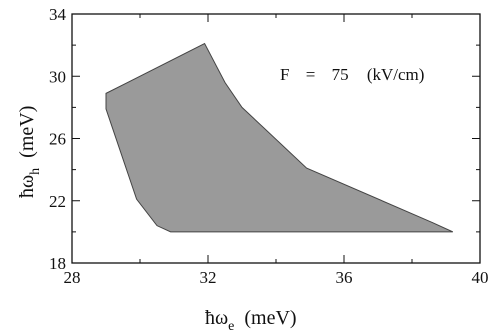  What do you see at coordinates (352, 74) in the screenshot?
I see `field-annotation: F = 75 (kV/cm)` at bounding box center [352, 74].